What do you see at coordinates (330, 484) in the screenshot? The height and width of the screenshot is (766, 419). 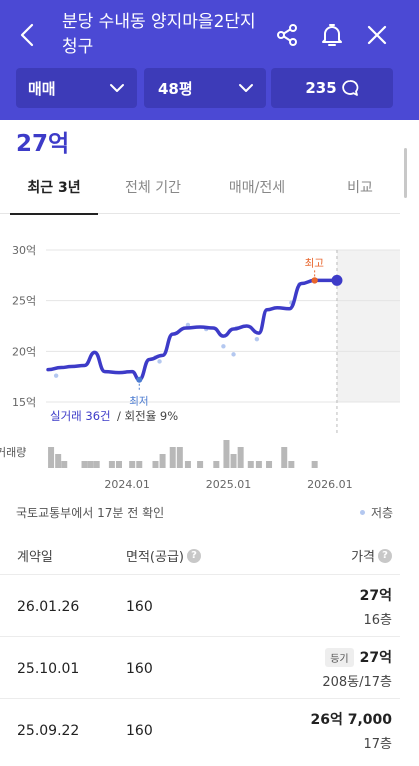 I see `x-tick-label: 2026.01` at bounding box center [330, 484].